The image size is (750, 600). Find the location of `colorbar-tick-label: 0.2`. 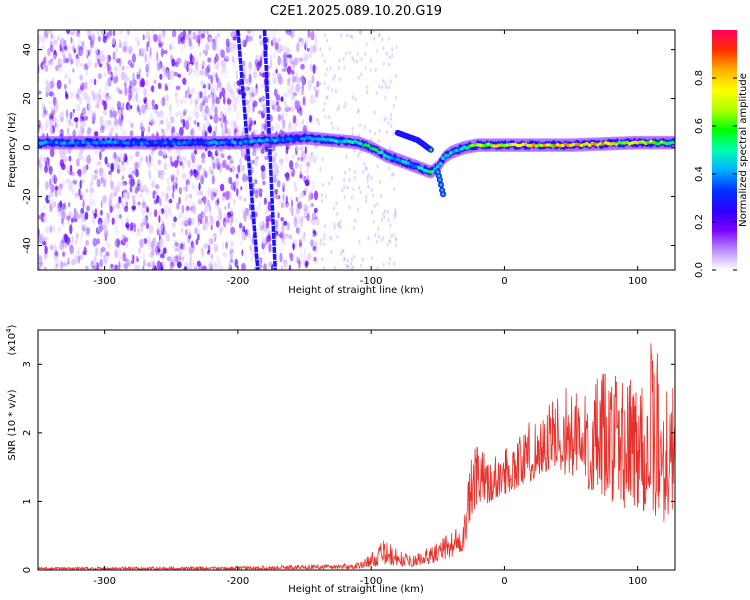

colorbar-tick-label: 0.2 is located at coordinates (699, 222).